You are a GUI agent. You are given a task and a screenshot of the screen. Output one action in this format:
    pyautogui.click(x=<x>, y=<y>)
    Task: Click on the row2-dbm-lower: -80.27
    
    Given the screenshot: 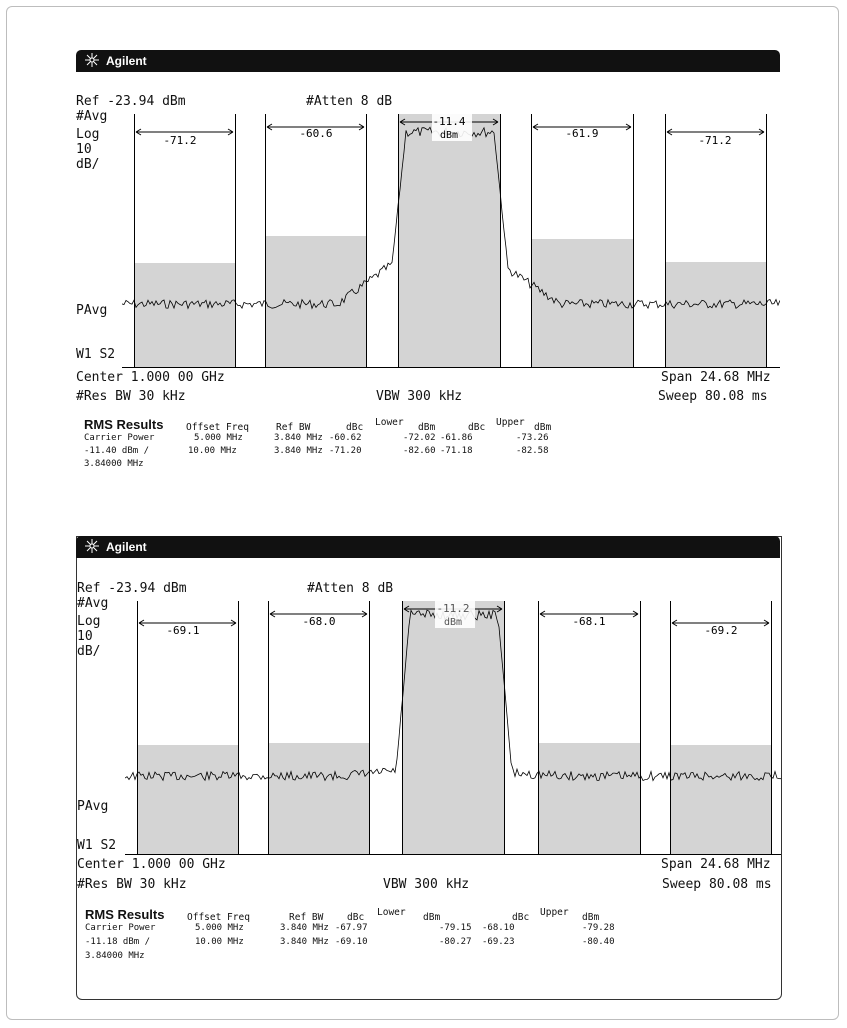 What is the action you would take?
    pyautogui.click(x=455, y=942)
    